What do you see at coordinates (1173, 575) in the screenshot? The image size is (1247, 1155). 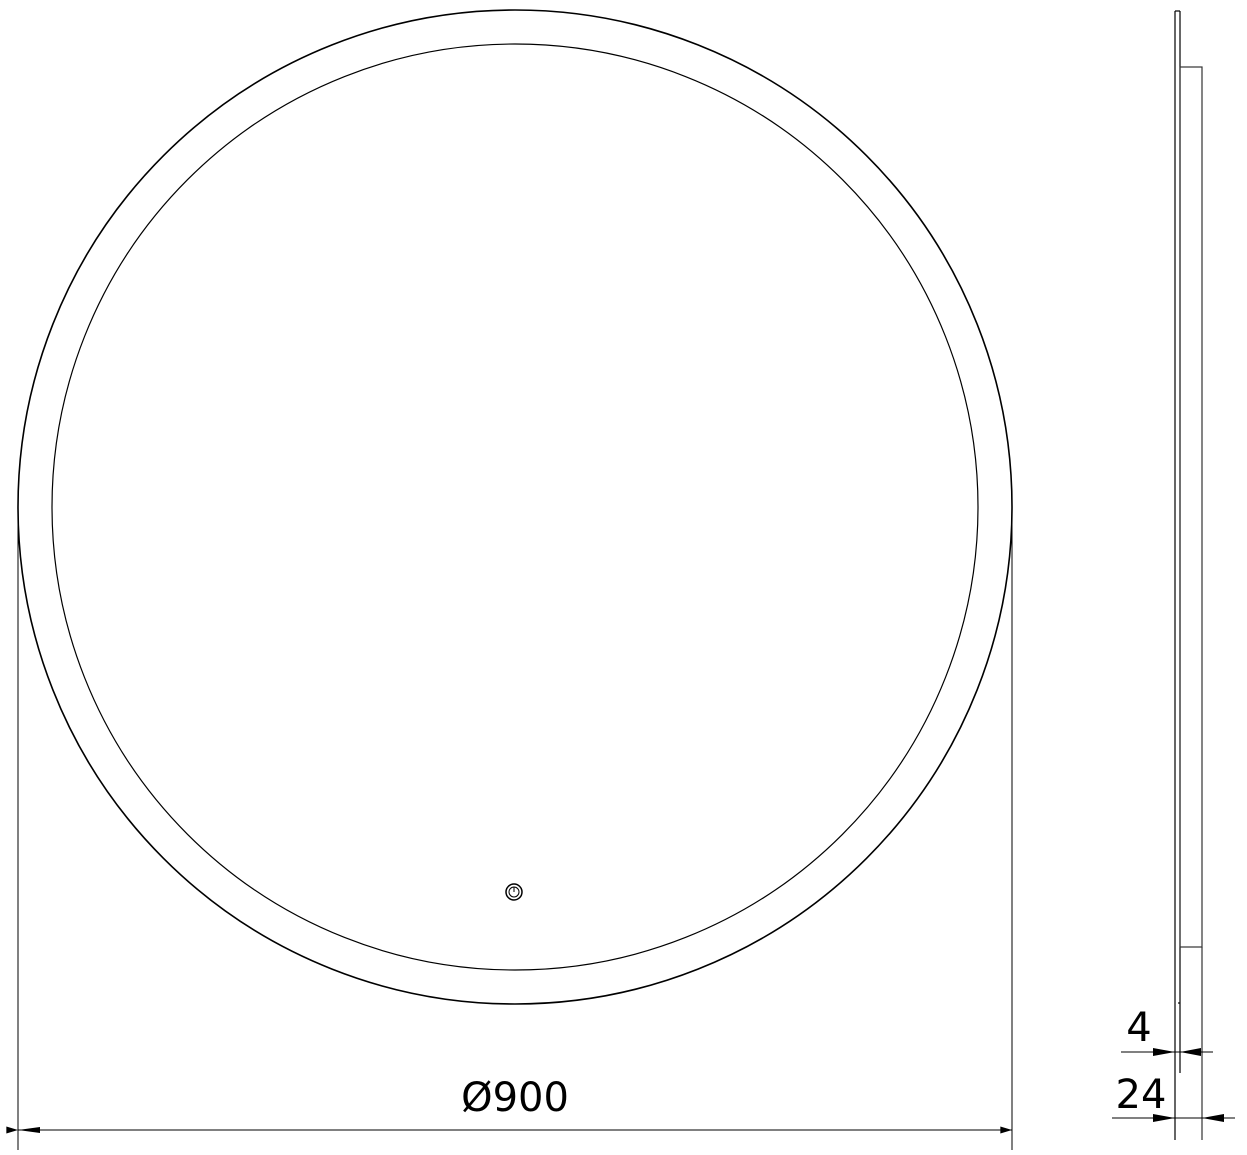 I see `side-view` at bounding box center [1173, 575].